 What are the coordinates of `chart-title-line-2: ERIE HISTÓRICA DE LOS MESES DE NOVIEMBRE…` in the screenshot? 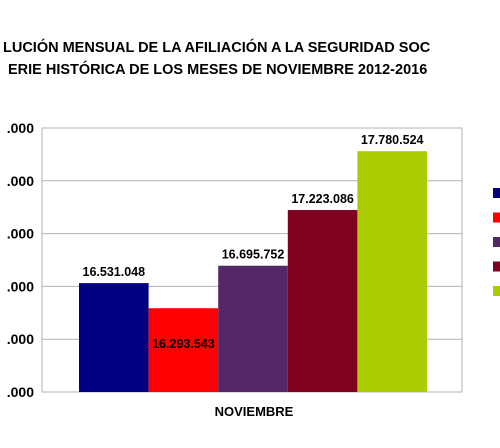 It's located at (217, 69).